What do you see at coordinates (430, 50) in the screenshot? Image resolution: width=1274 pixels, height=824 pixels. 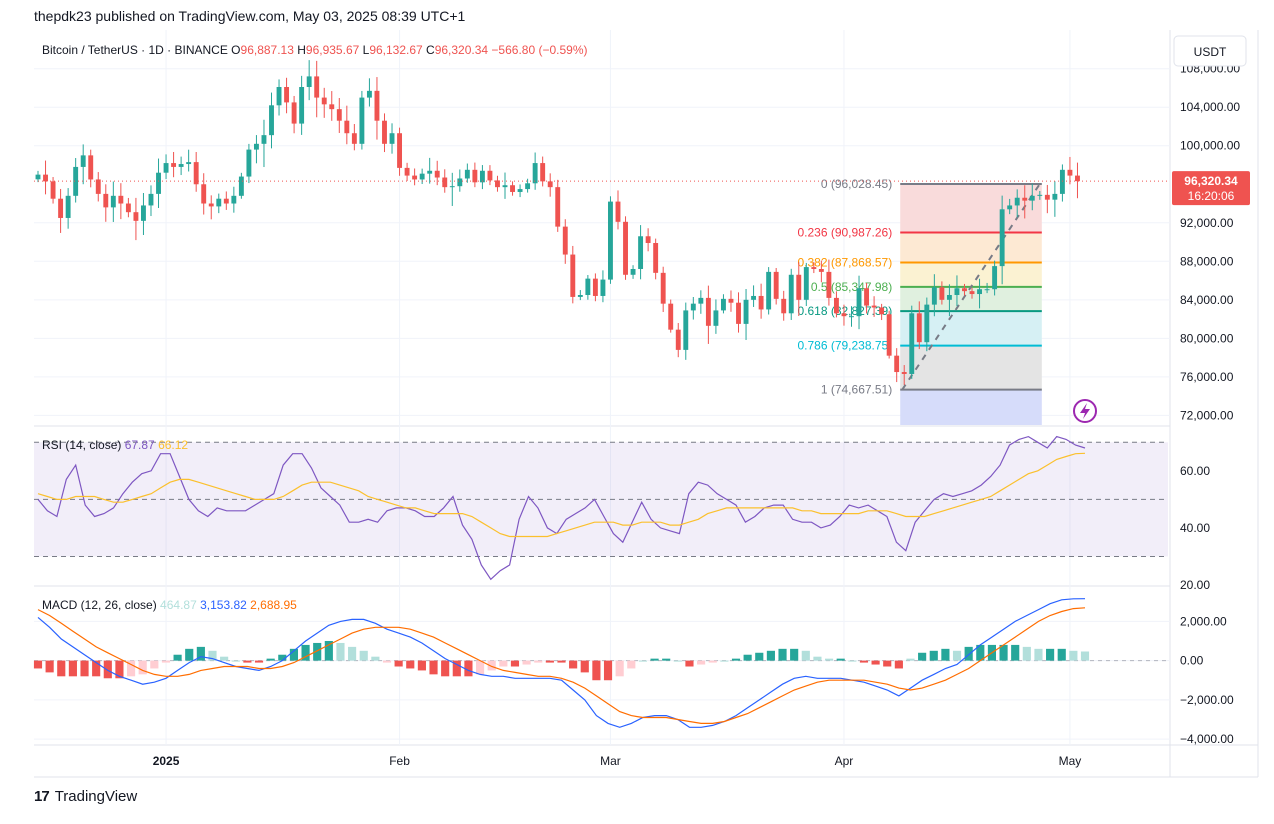 I see `ohlc-close-key: C` at bounding box center [430, 50].